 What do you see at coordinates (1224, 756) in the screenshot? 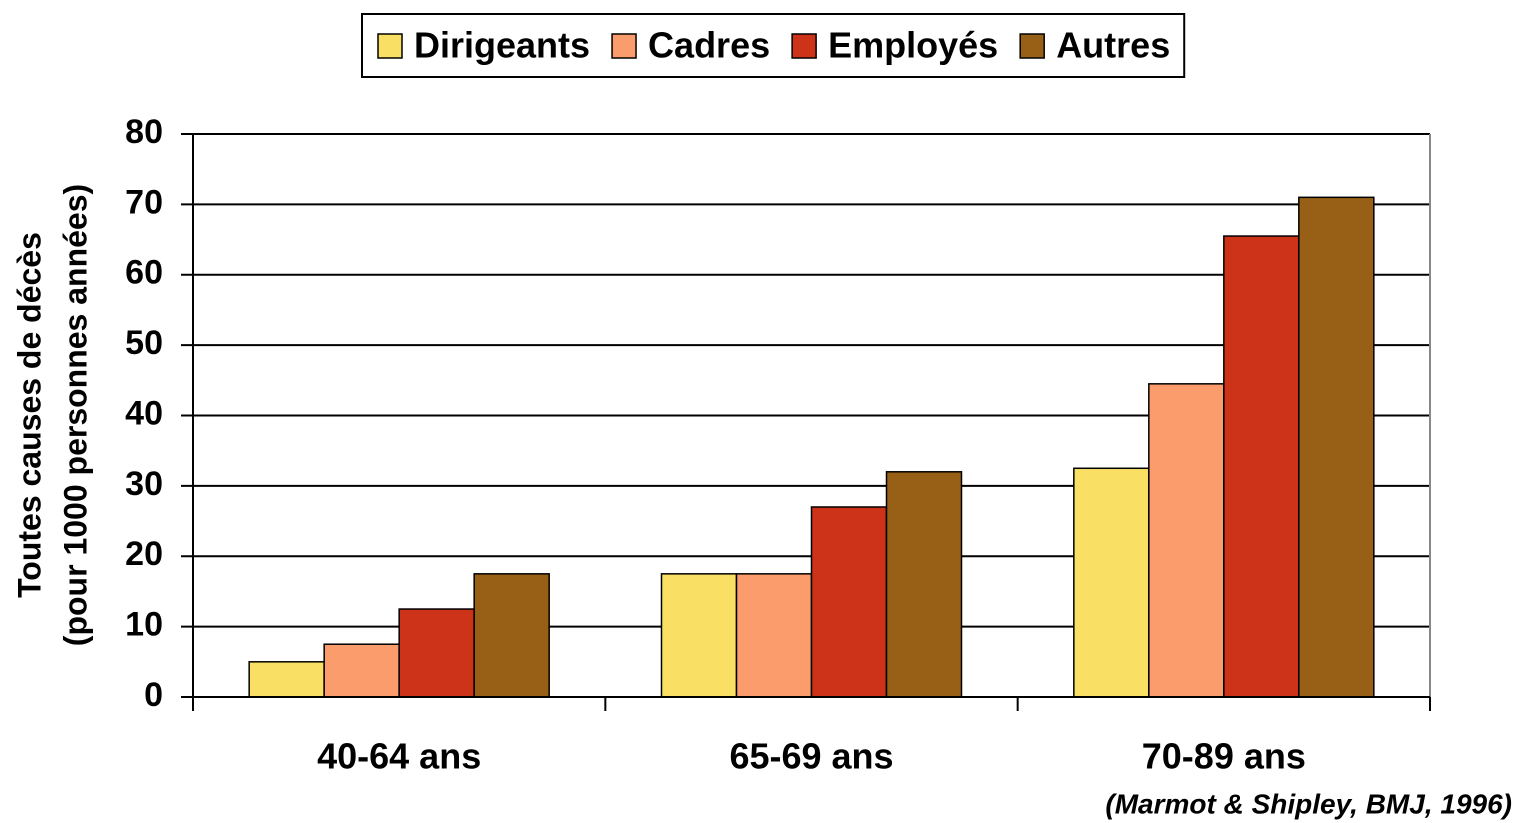
I see `x-tick-label: 70-89 ans` at bounding box center [1224, 756].